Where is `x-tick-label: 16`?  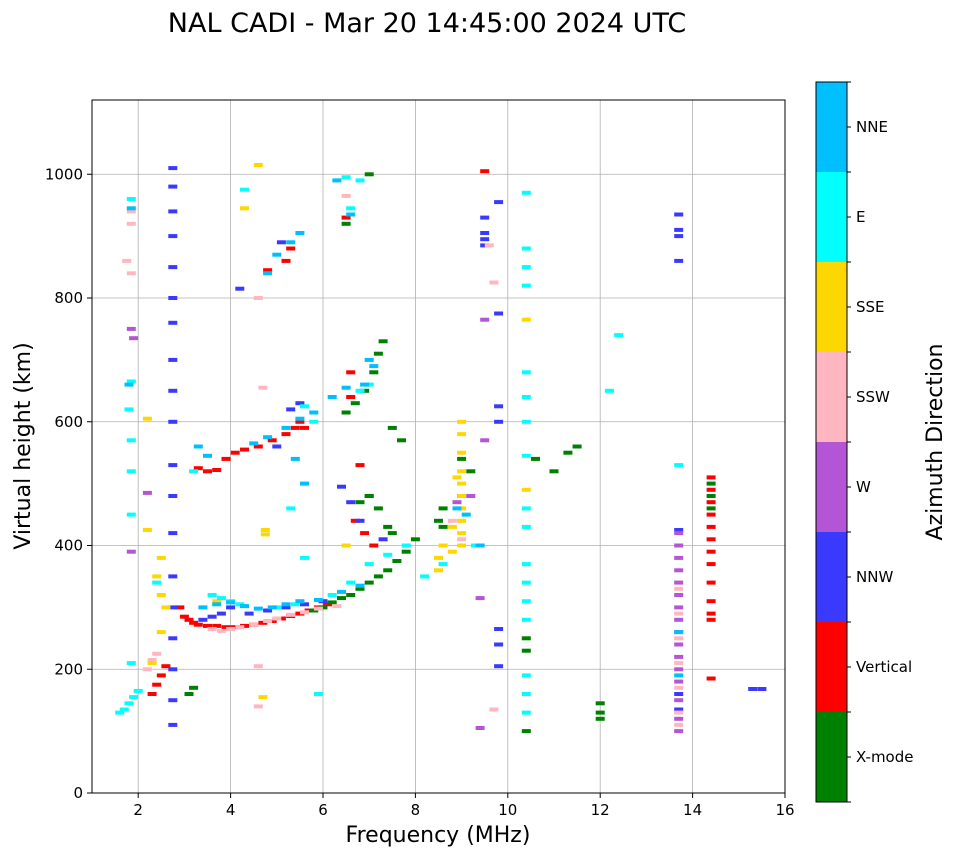 x-tick-label: 16 is located at coordinates (784, 810).